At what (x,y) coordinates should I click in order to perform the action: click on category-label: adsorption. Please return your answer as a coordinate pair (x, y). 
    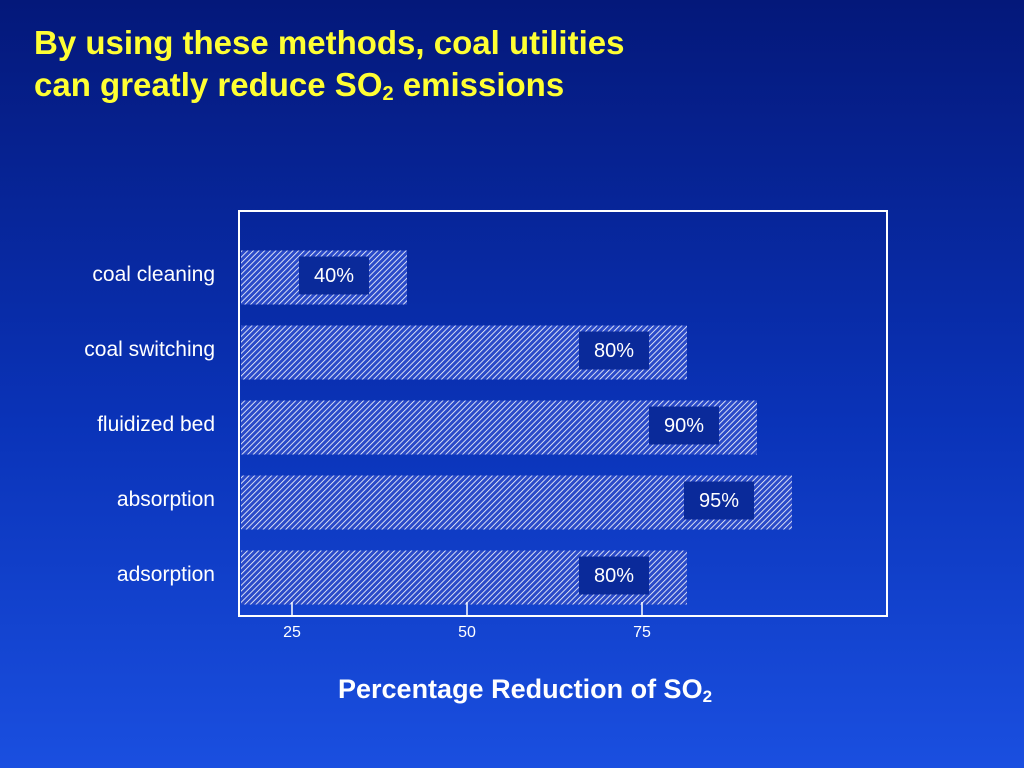
    Looking at the image, I should click on (166, 574).